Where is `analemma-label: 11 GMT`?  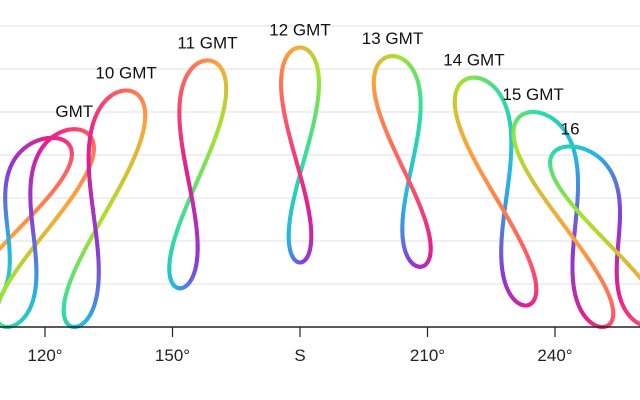 analemma-label: 11 GMT is located at coordinates (207, 42).